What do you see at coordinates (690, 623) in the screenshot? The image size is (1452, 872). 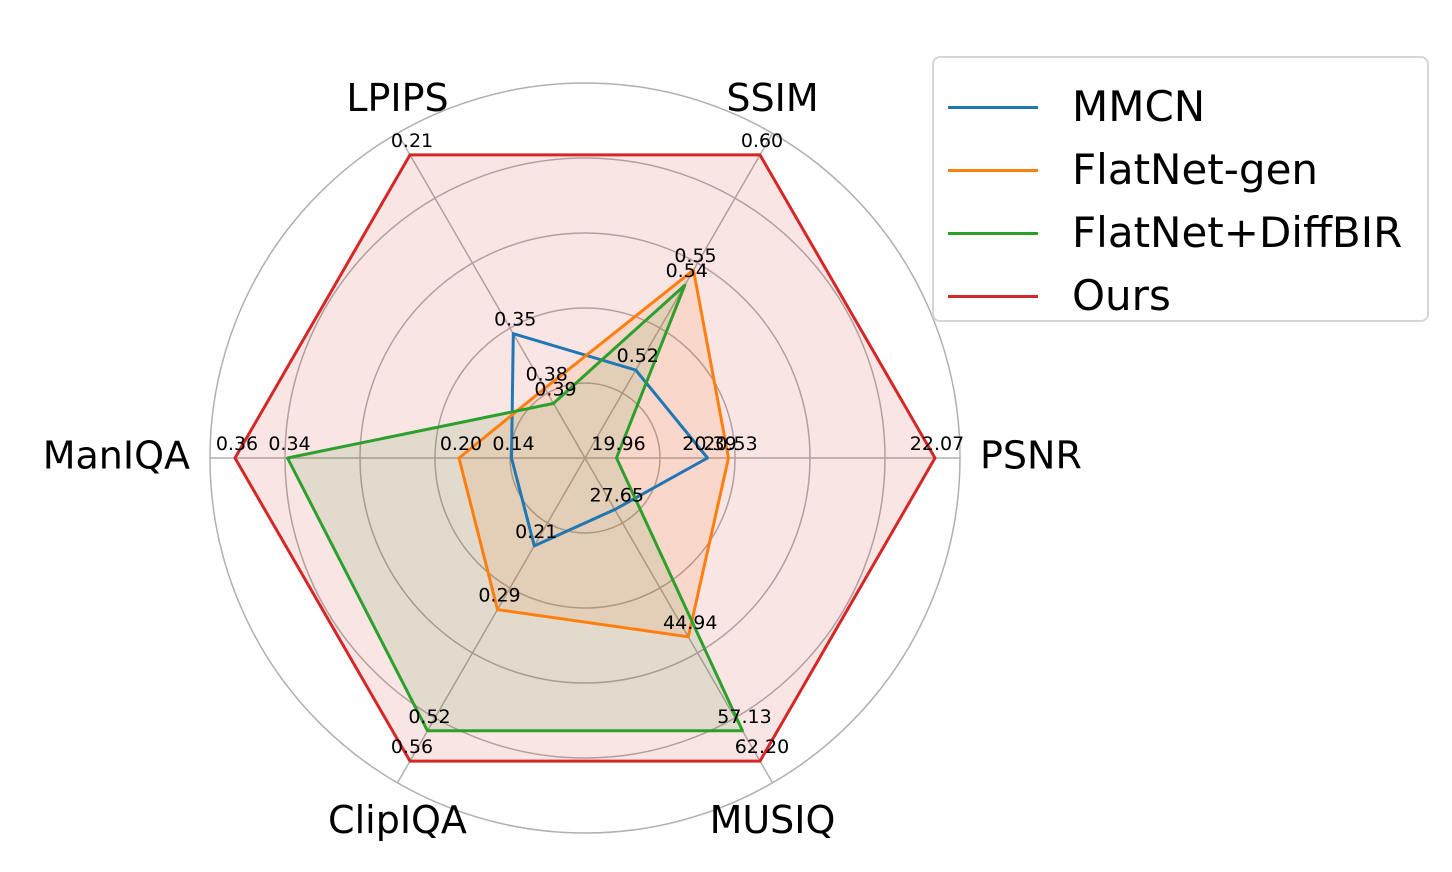 I see `value-label-flatnet-gen-musiq: 44.94` at bounding box center [690, 623].